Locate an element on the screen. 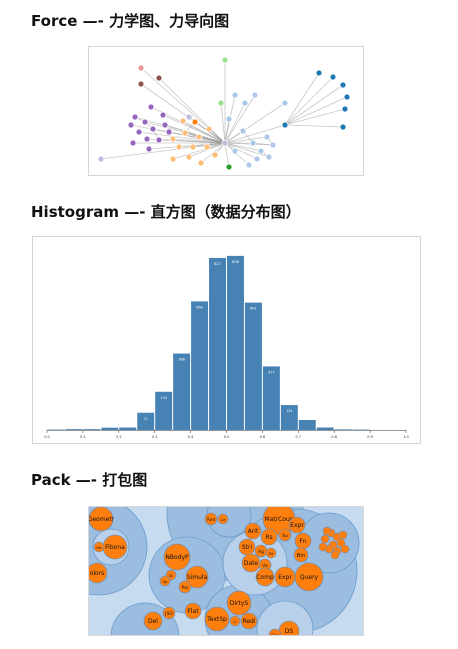 The height and width of the screenshot is (649, 458). pack-title: Pack —- 打包图 is located at coordinates (89, 480).